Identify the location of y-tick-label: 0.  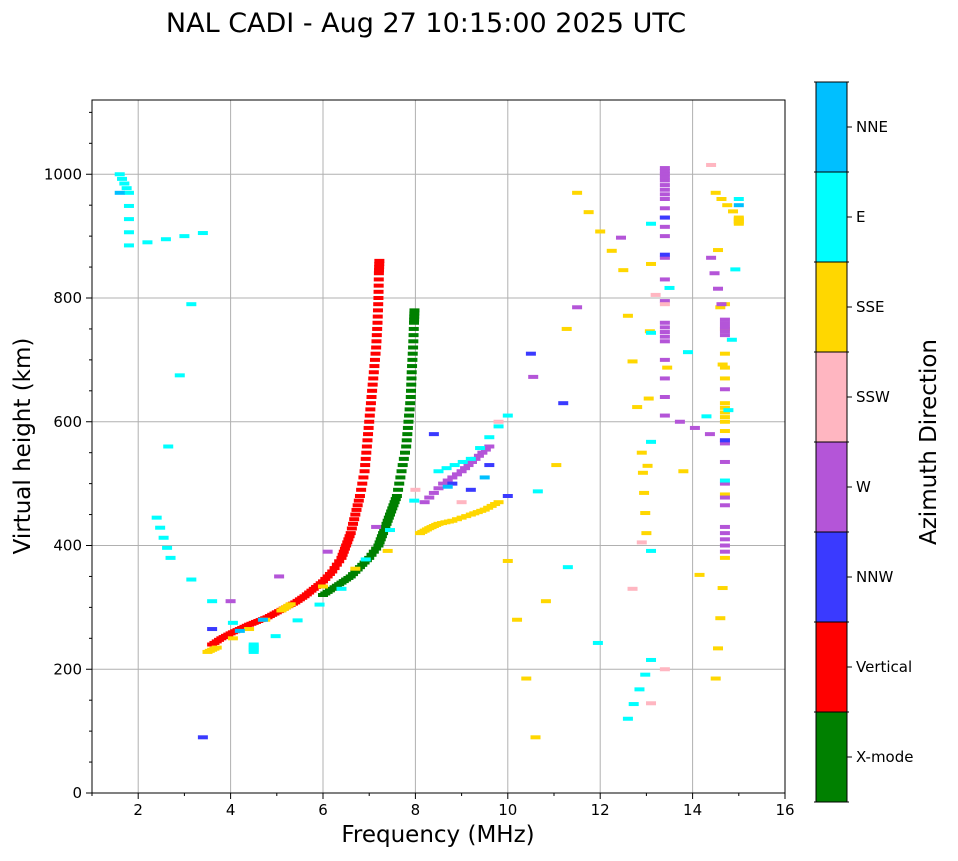
(77, 793).